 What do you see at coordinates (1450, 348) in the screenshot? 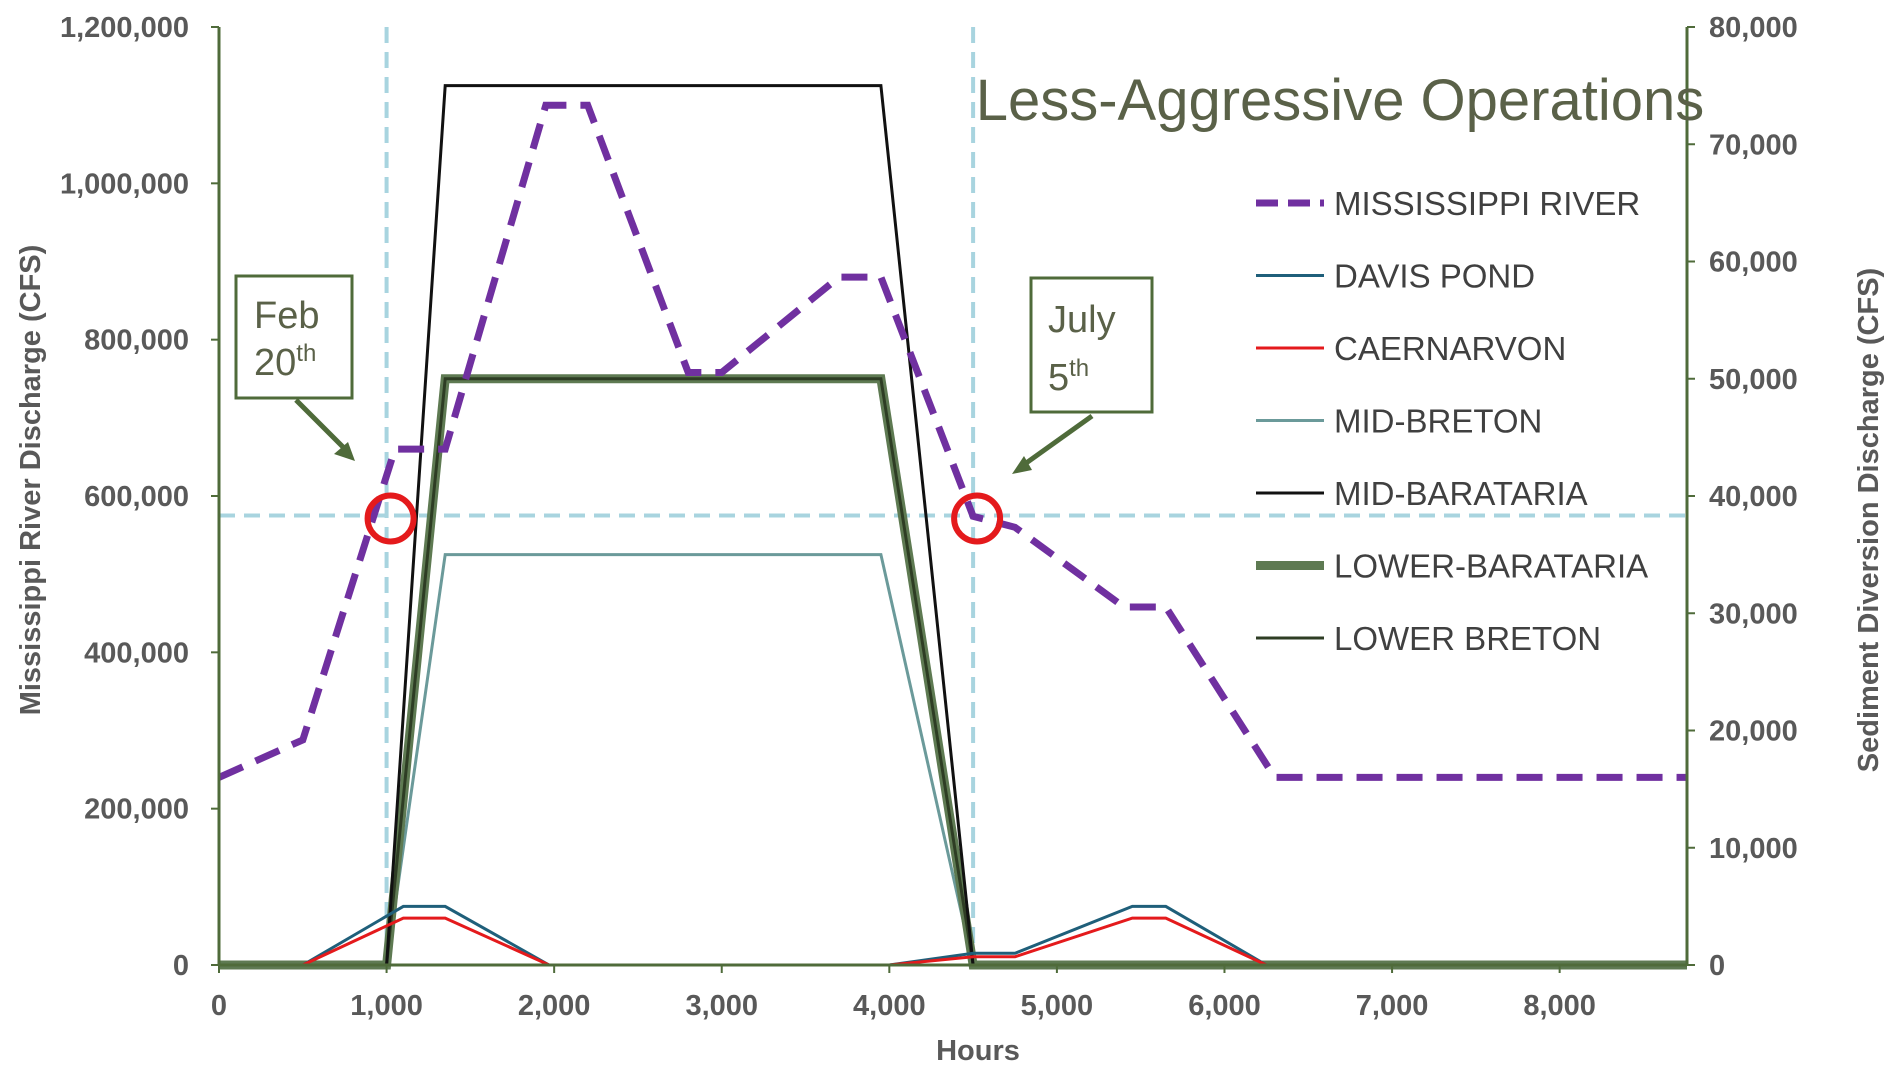
I see `legend-label-caernarvon: CAERNARVON` at bounding box center [1450, 348].